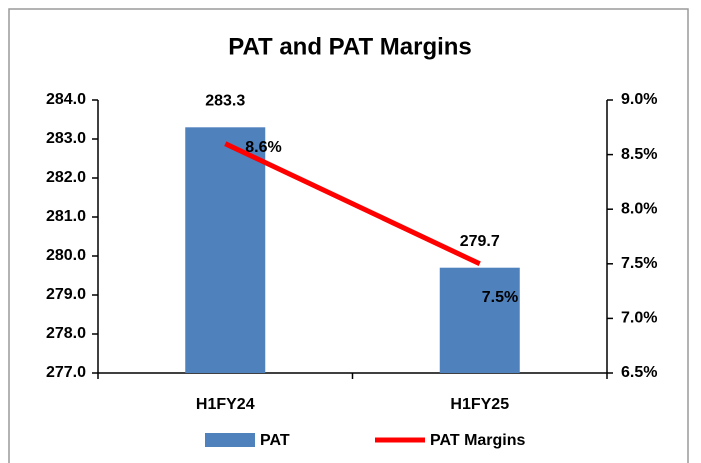  Describe the element at coordinates (66, 177) in the screenshot. I see `y-tick-label: 282.0` at that location.